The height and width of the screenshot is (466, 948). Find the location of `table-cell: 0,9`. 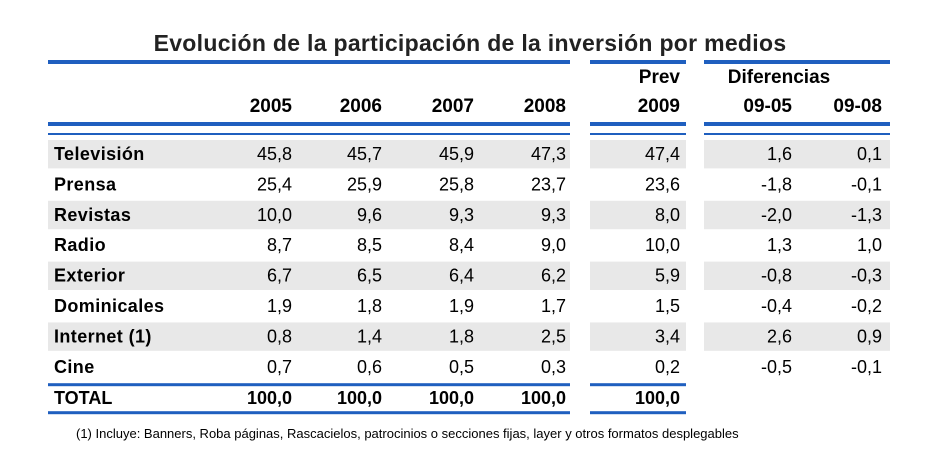

table-cell: 0,9 is located at coordinates (869, 336).